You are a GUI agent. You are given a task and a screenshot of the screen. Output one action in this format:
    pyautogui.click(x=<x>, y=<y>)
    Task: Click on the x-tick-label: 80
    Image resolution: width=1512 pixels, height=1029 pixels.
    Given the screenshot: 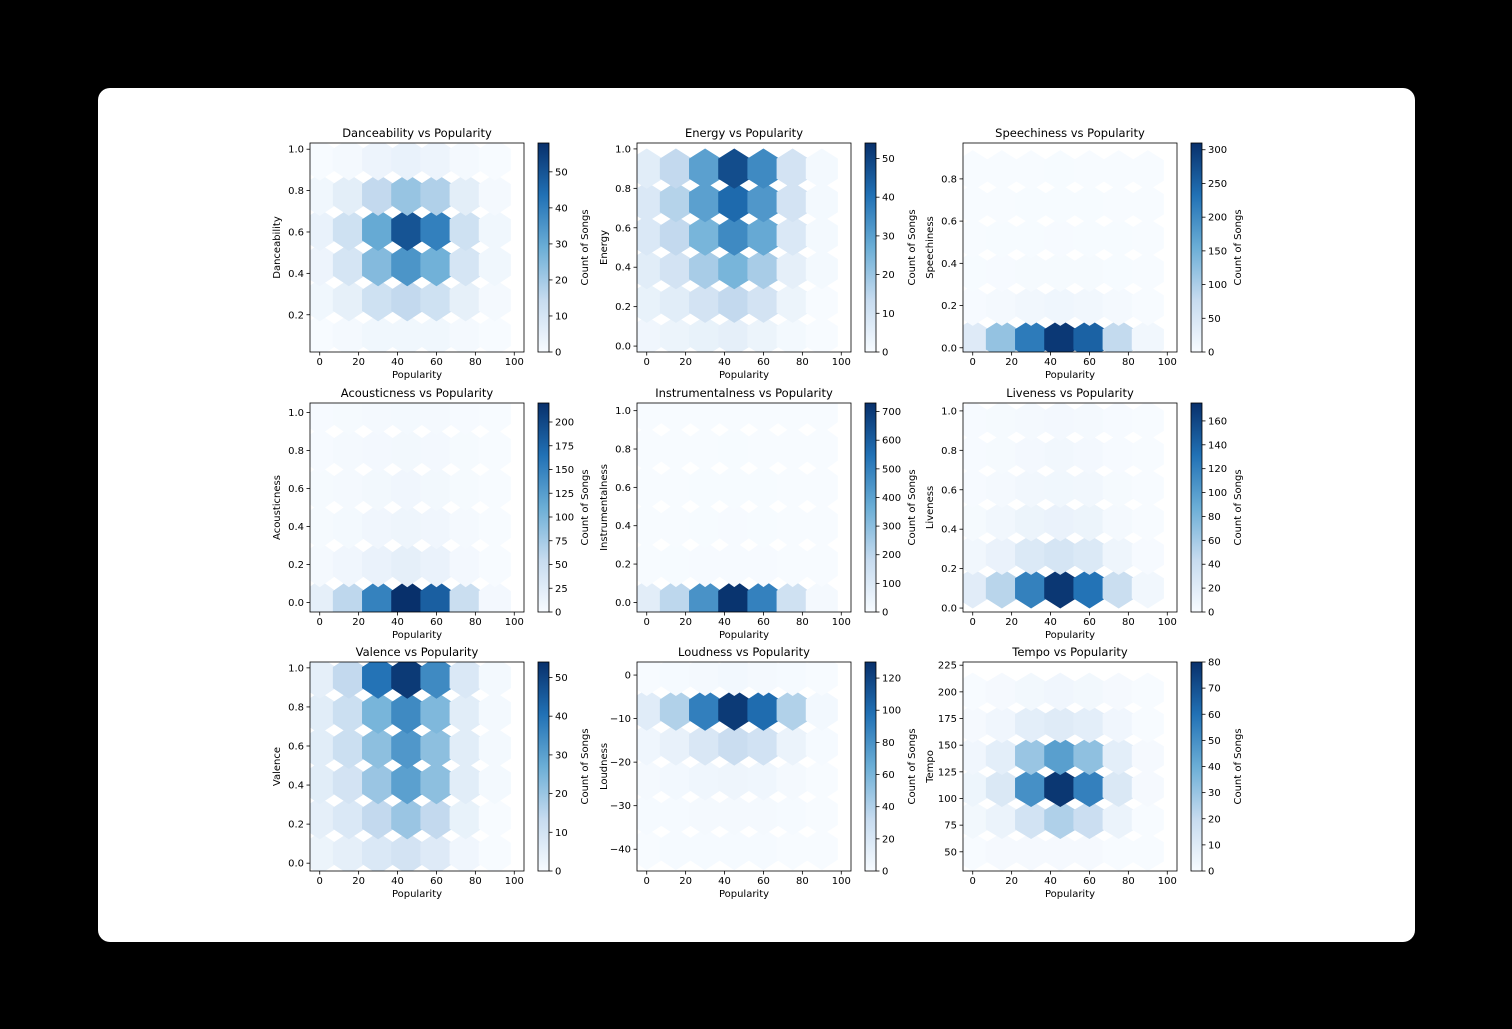 What is the action you would take?
    pyautogui.click(x=475, y=881)
    